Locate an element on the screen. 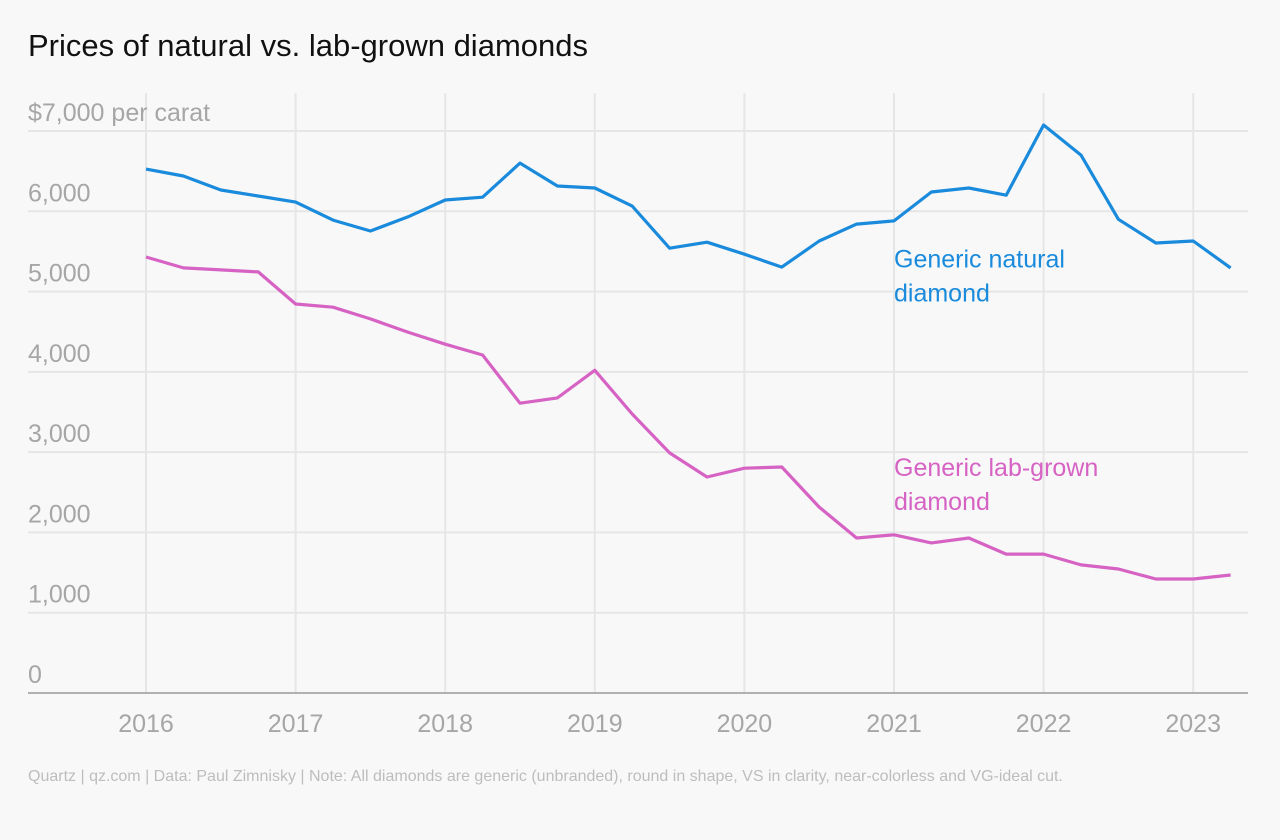 The height and width of the screenshot is (840, 1280). series-label: Generic natural is located at coordinates (979, 259).